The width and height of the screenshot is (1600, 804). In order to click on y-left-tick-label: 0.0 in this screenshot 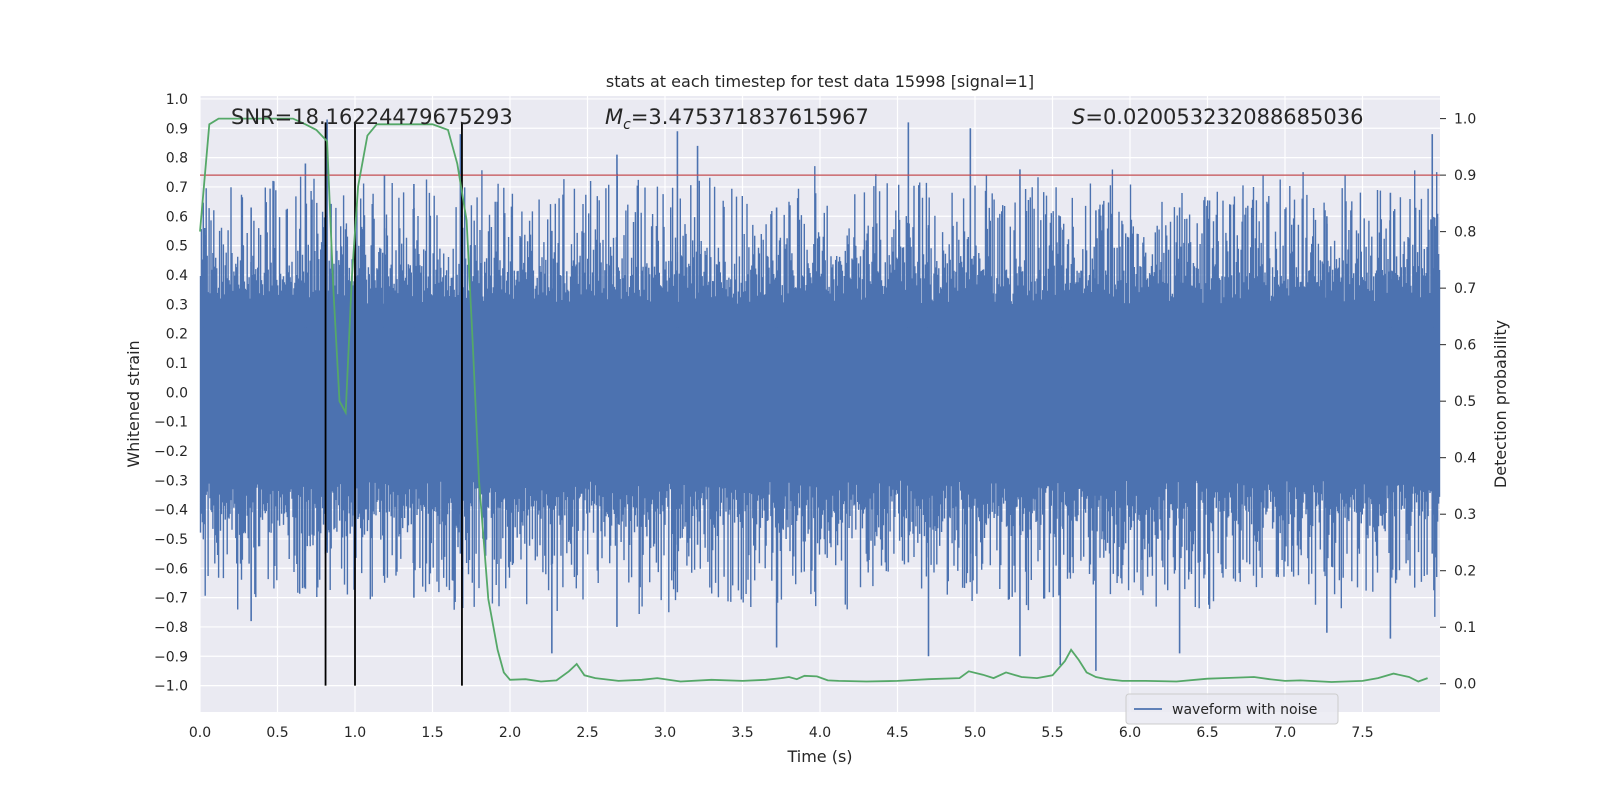, I will do `click(177, 393)`.